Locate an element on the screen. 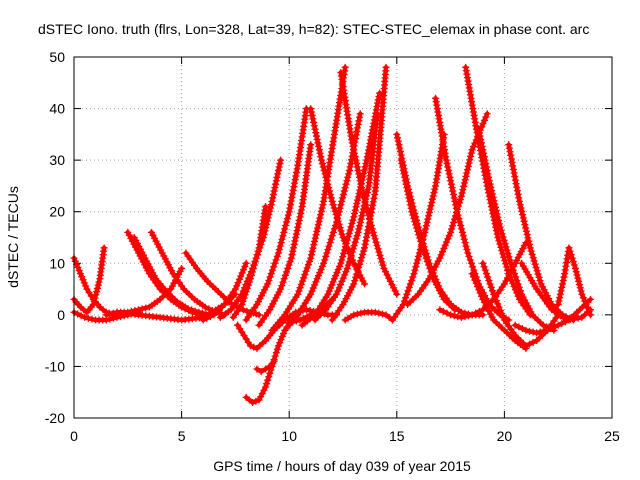  x-tick-label: 10 is located at coordinates (289, 436).